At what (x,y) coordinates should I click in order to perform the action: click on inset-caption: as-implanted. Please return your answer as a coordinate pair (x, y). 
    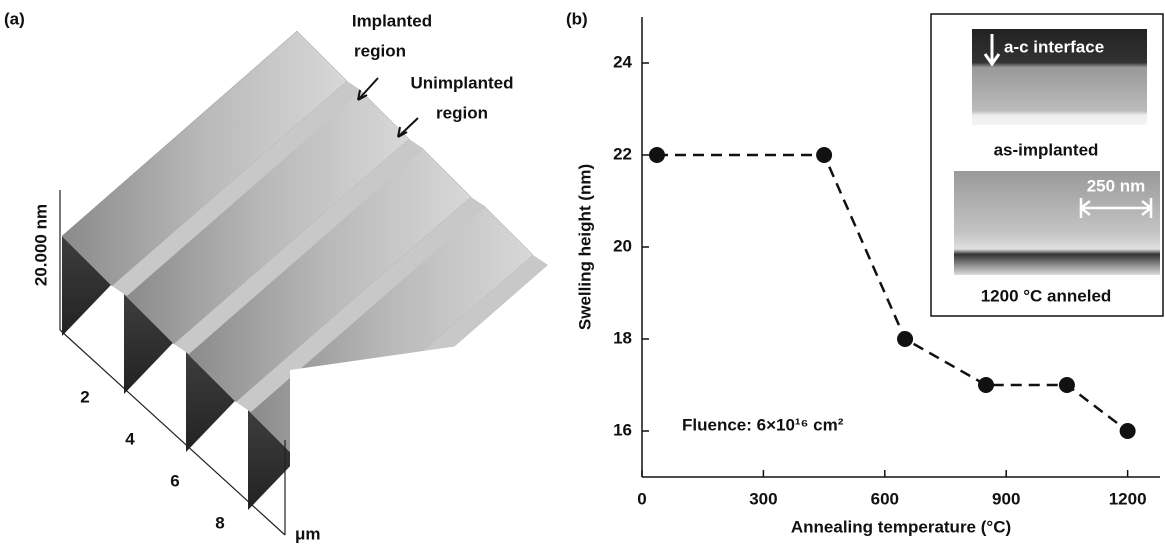
    Looking at the image, I should click on (1046, 149).